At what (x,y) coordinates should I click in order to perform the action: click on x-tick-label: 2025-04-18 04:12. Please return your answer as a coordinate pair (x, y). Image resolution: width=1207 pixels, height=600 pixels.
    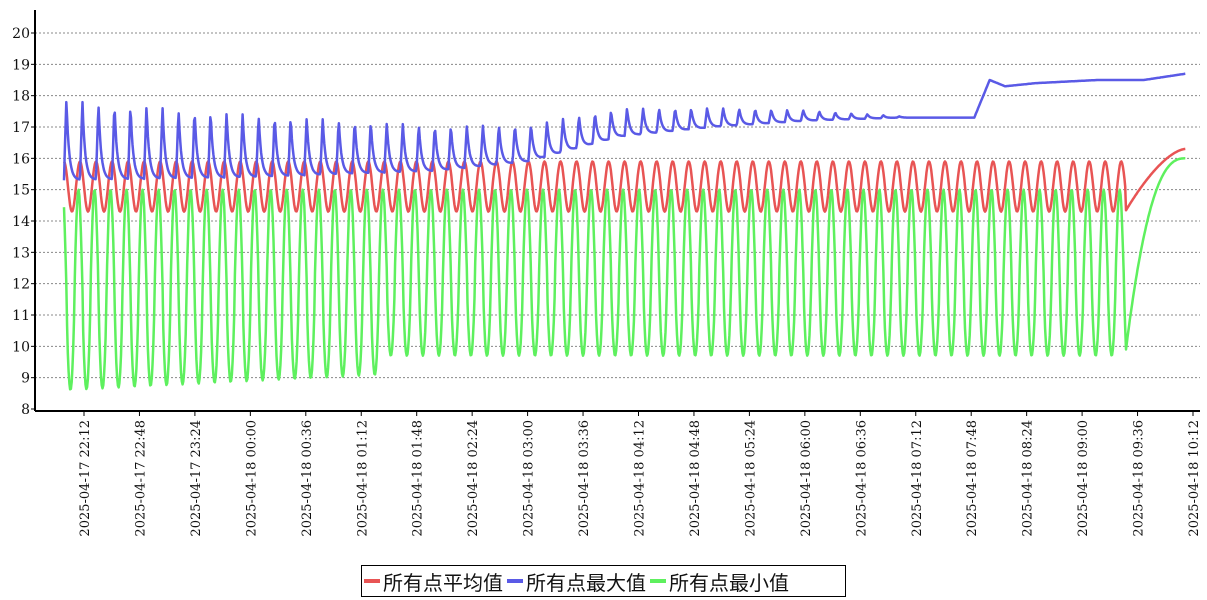
    Looking at the image, I should click on (640, 478).